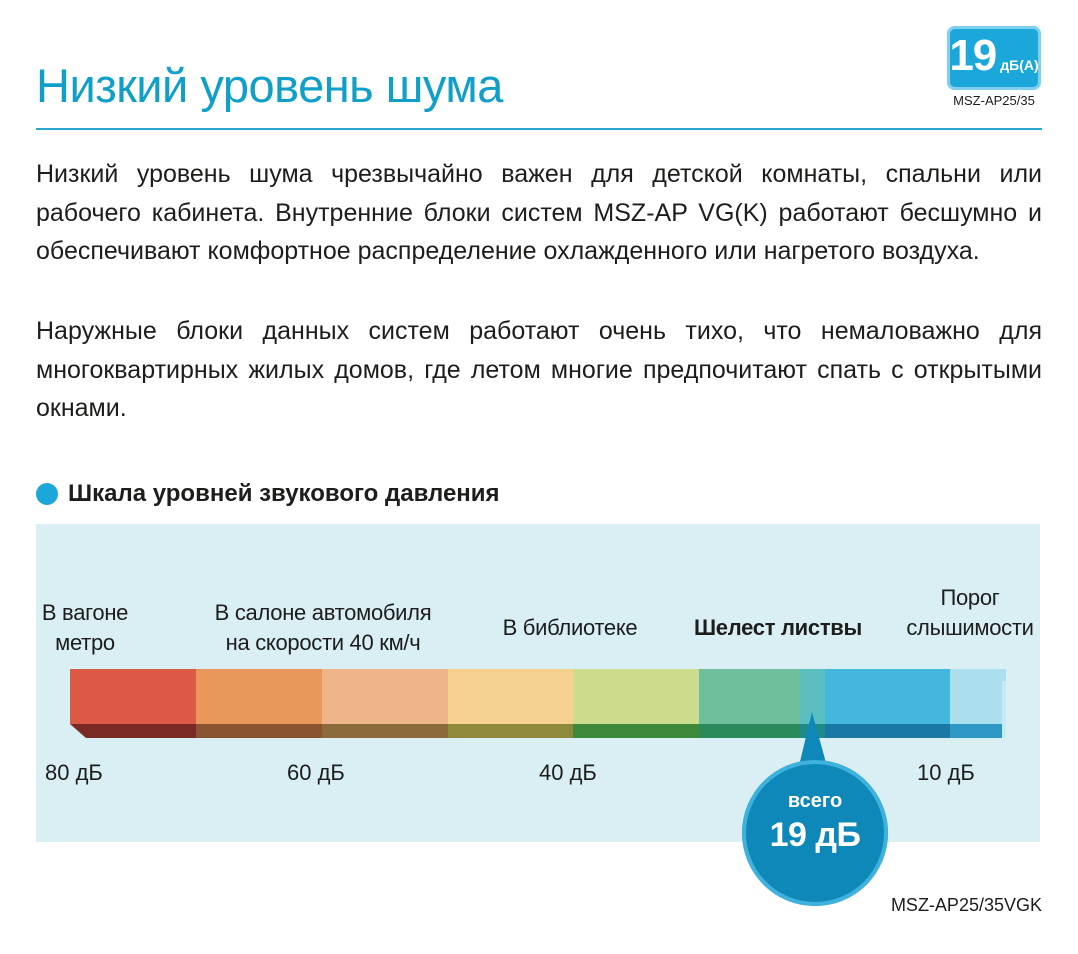 The height and width of the screenshot is (954, 1078). I want to click on page-title: Низкий уровень шума, so click(269, 85).